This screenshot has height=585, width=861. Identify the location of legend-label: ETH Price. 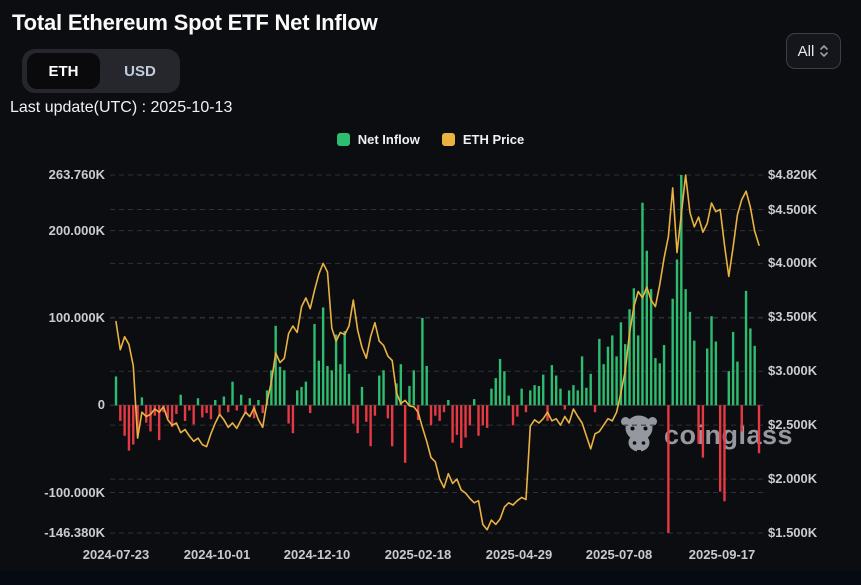
(493, 139).